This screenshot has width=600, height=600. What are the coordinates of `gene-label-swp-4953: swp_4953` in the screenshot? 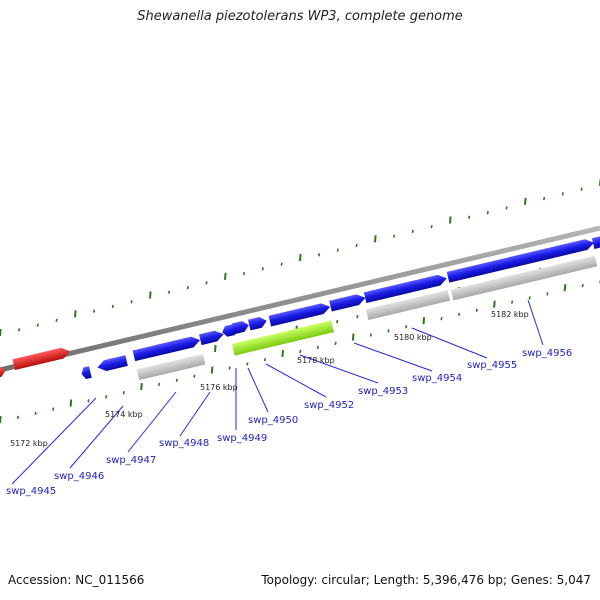 It's located at (383, 391).